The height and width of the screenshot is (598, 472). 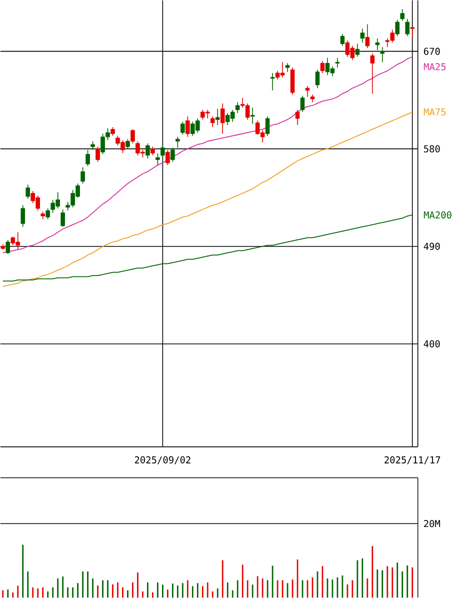 I want to click on x-tick-label: 2025/09/02, so click(x=162, y=460).